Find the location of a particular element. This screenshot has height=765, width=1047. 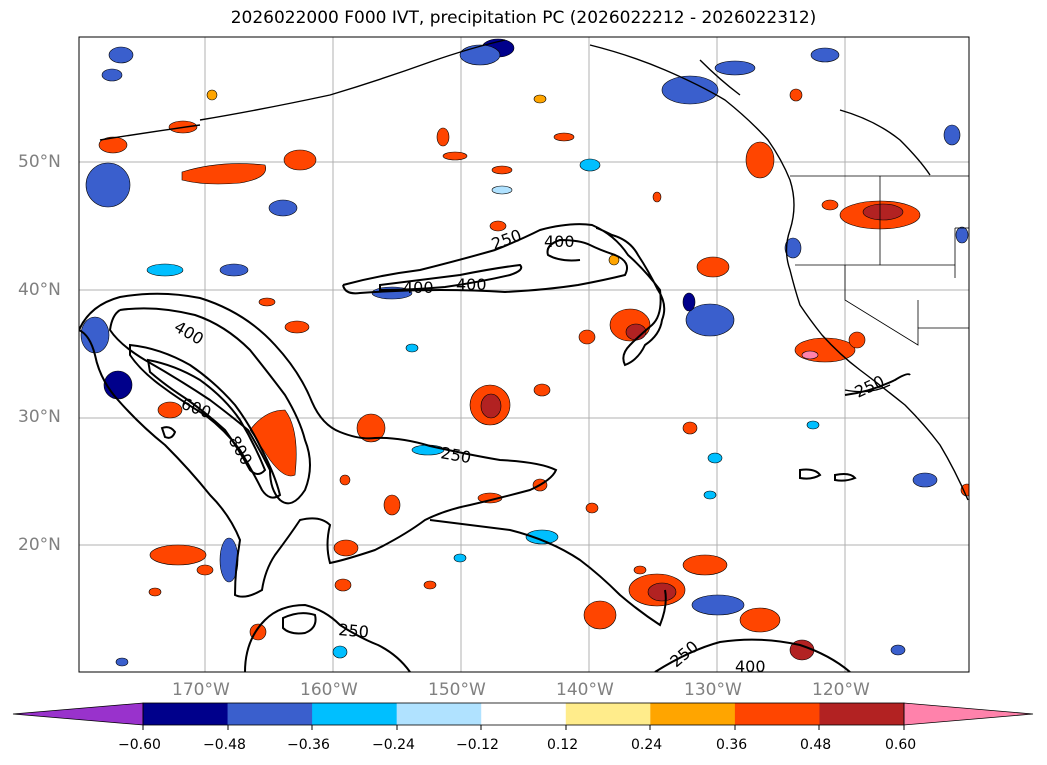

contour-label: 250 is located at coordinates (354, 631).